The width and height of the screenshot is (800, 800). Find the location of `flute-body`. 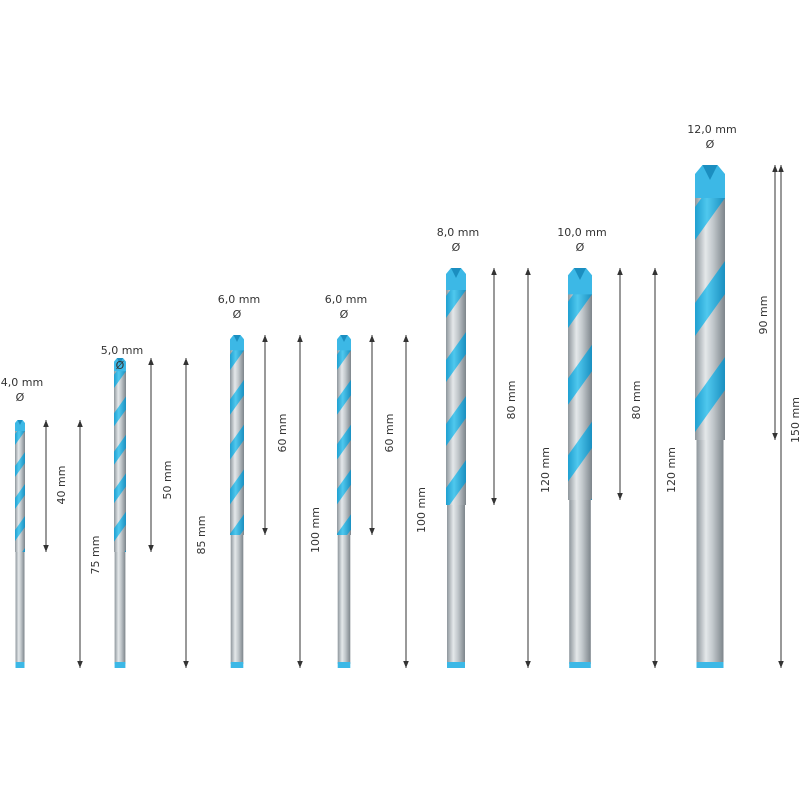

flute-body is located at coordinates (20, 490).